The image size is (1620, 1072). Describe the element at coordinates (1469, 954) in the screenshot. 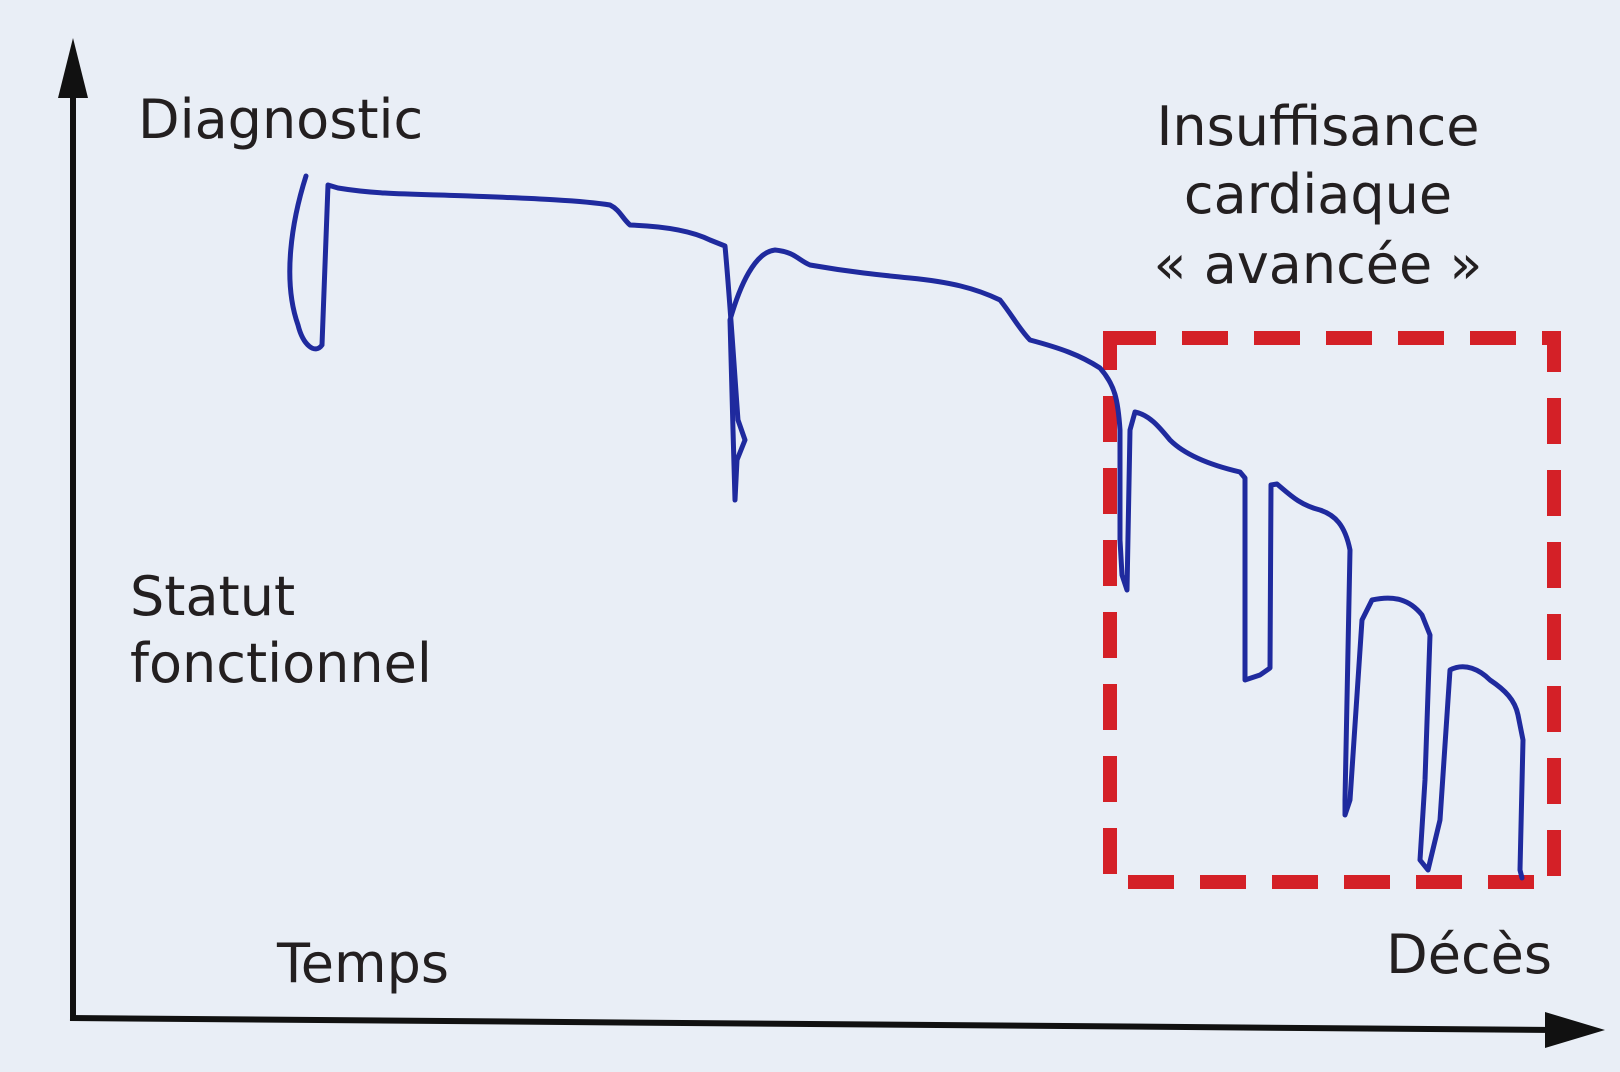

I see `death-label: Décès` at that location.